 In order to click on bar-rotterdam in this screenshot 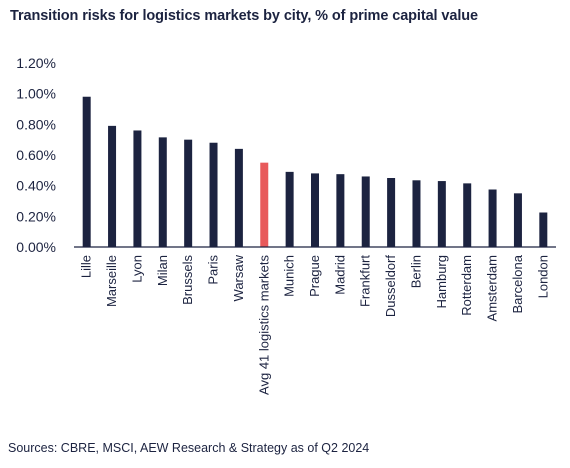, I will do `click(467, 215)`.